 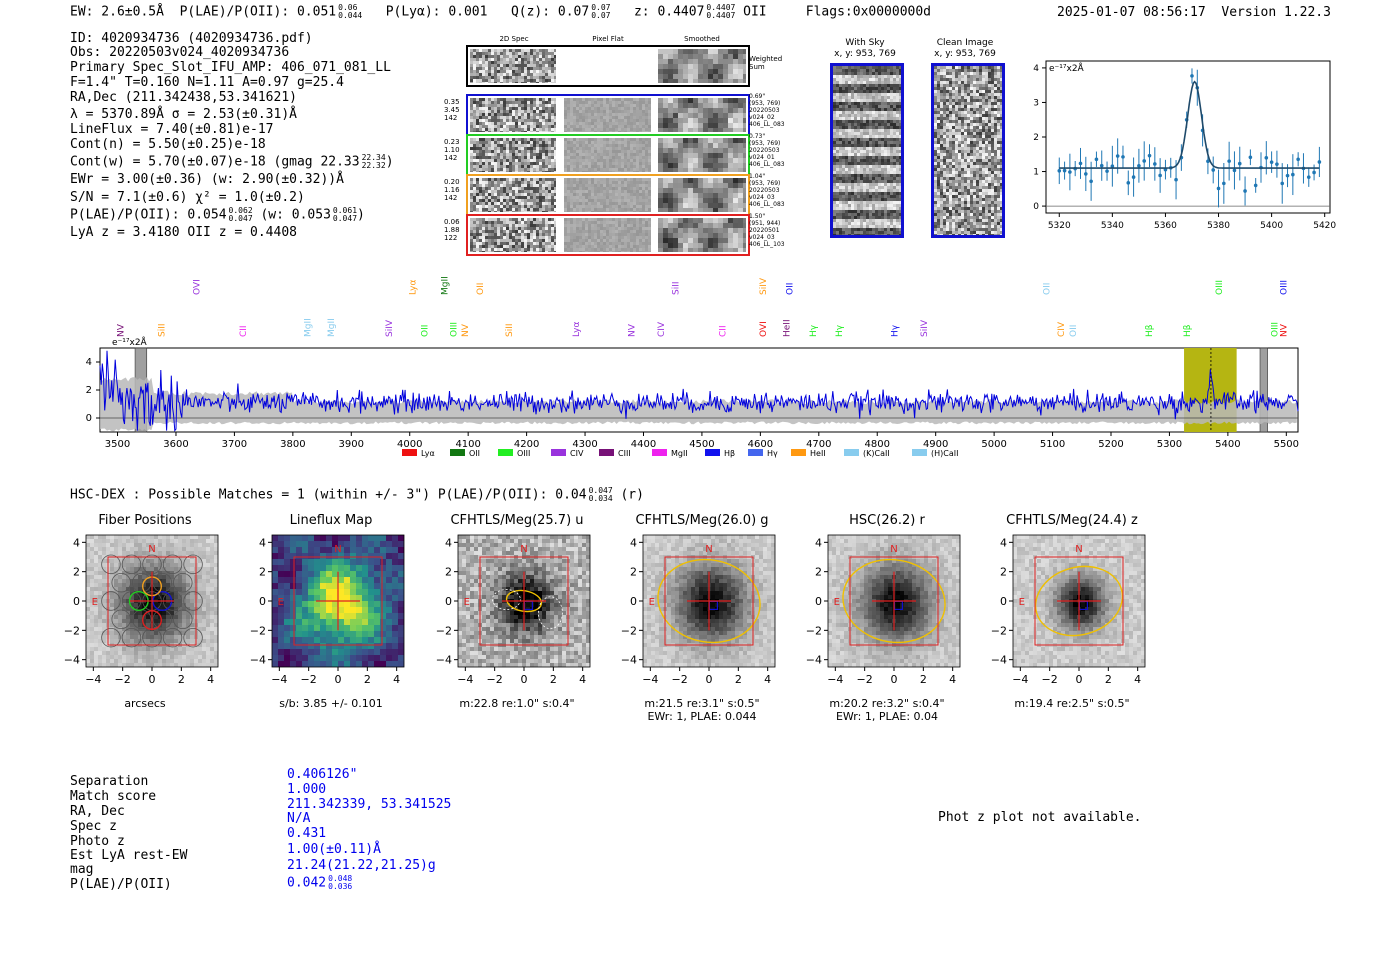 I want to click on match-label: Spec z, so click(x=93, y=826).